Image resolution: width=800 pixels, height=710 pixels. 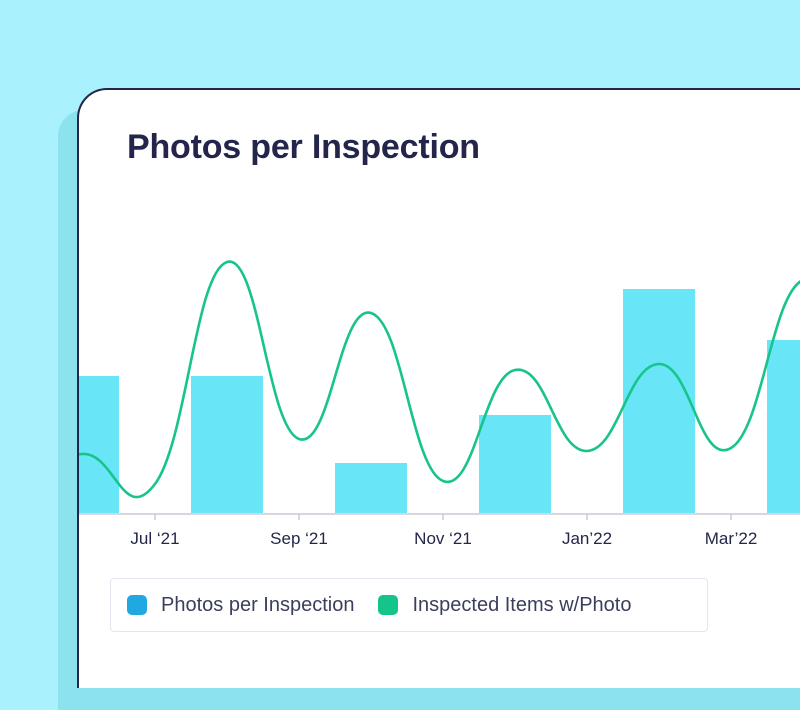 I want to click on legend-item-photos: Photos per Inspection, so click(x=240, y=605).